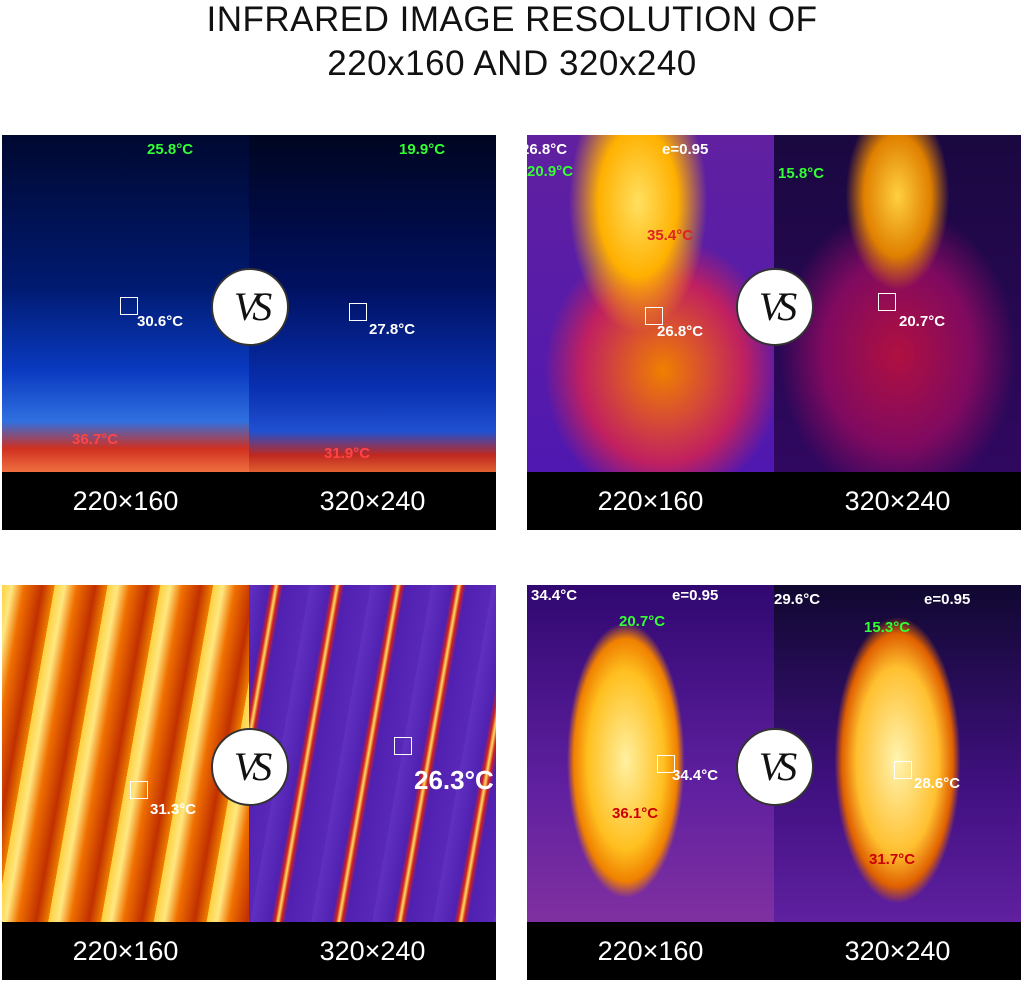 The image size is (1024, 984). Describe the element at coordinates (95, 439) in the screenshot. I see `temperature-reading: 36.7°C` at that location.